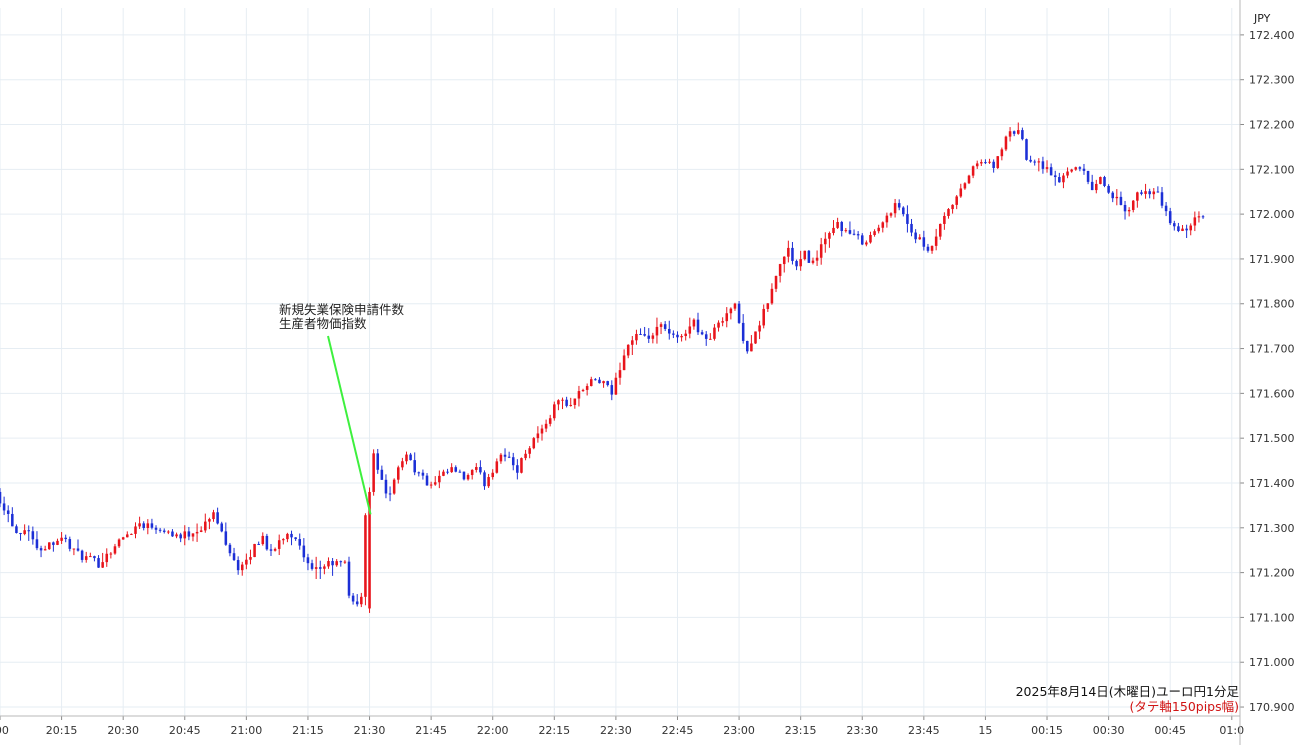 This screenshot has height=745, width=1300. I want to click on x-tick-label: 23:45, so click(924, 730).